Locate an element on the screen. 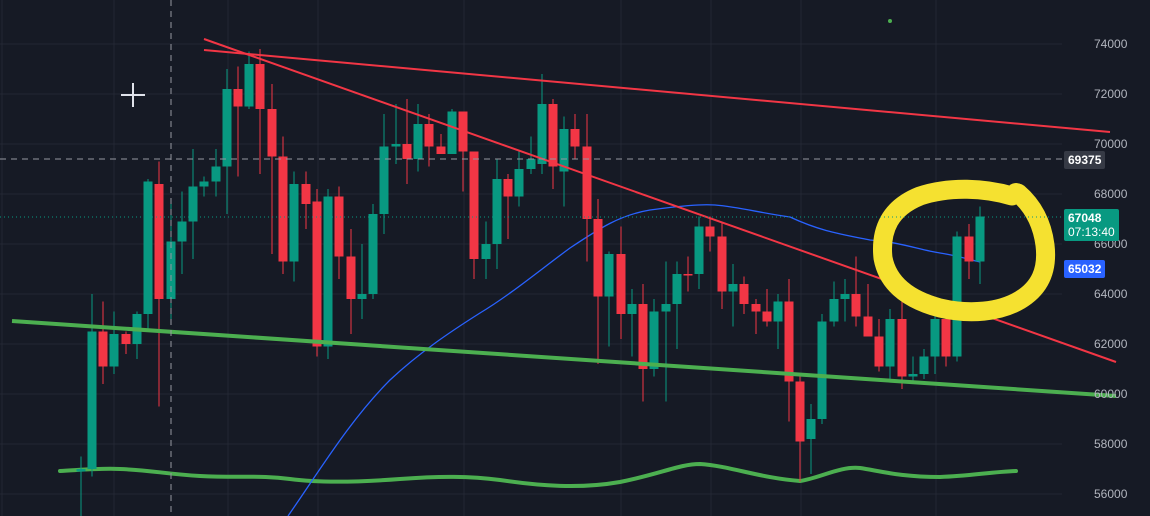  last-price-value: 67048 is located at coordinates (1085, 218).